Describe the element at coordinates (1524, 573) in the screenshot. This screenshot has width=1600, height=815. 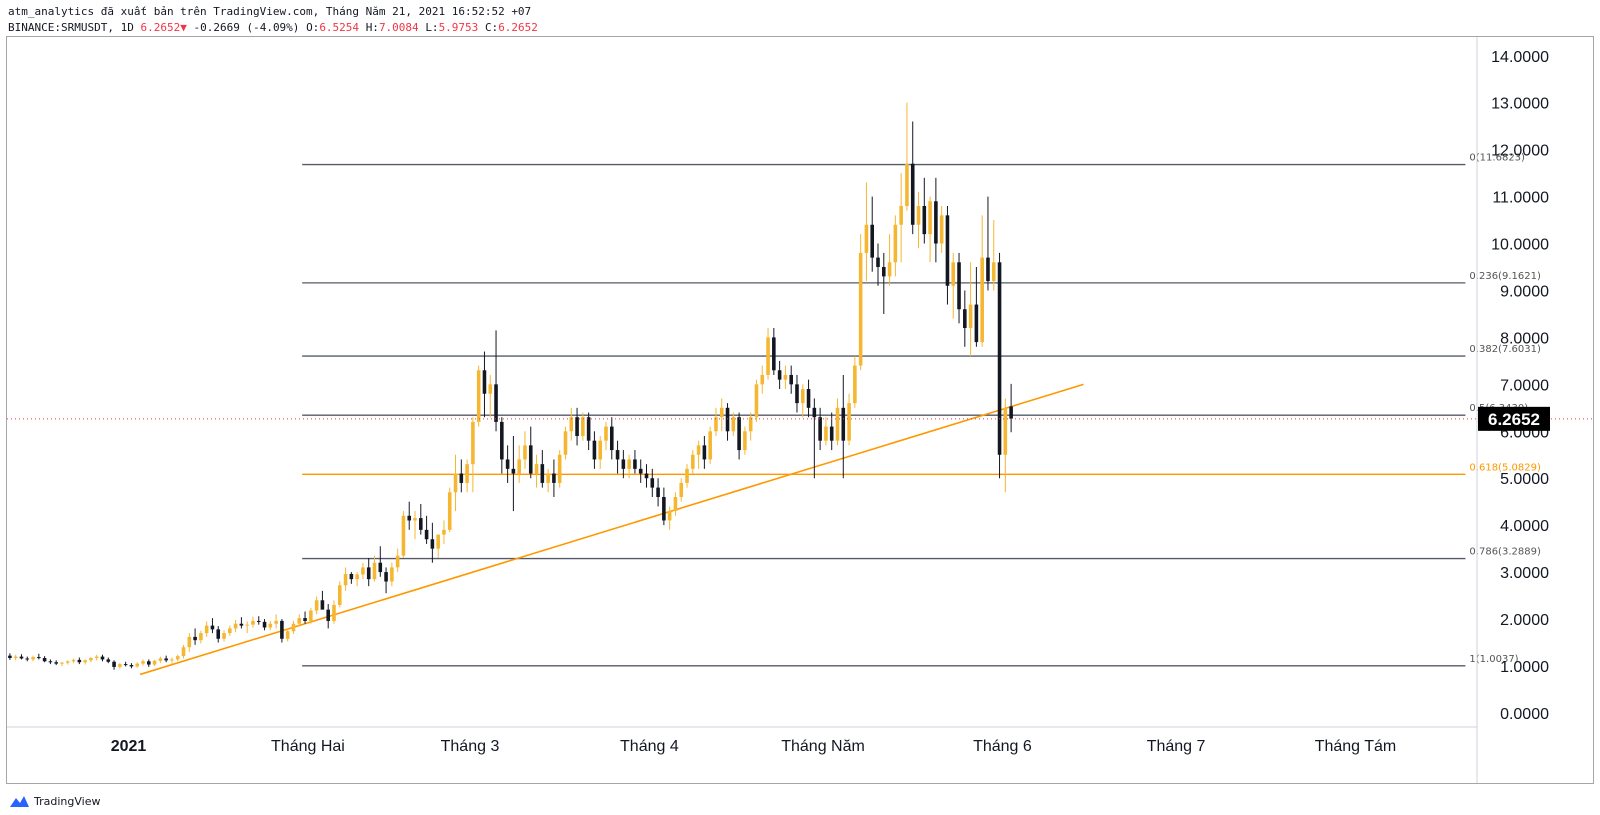
I see `y-tick-label: 3.0000` at that location.